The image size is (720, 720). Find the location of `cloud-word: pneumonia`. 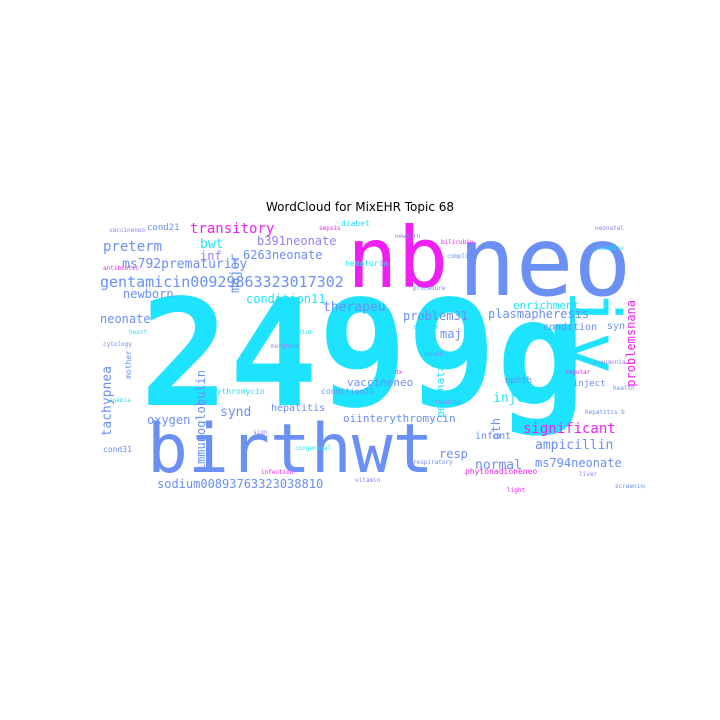

cloud-word: pneumonia is located at coordinates (609, 362).